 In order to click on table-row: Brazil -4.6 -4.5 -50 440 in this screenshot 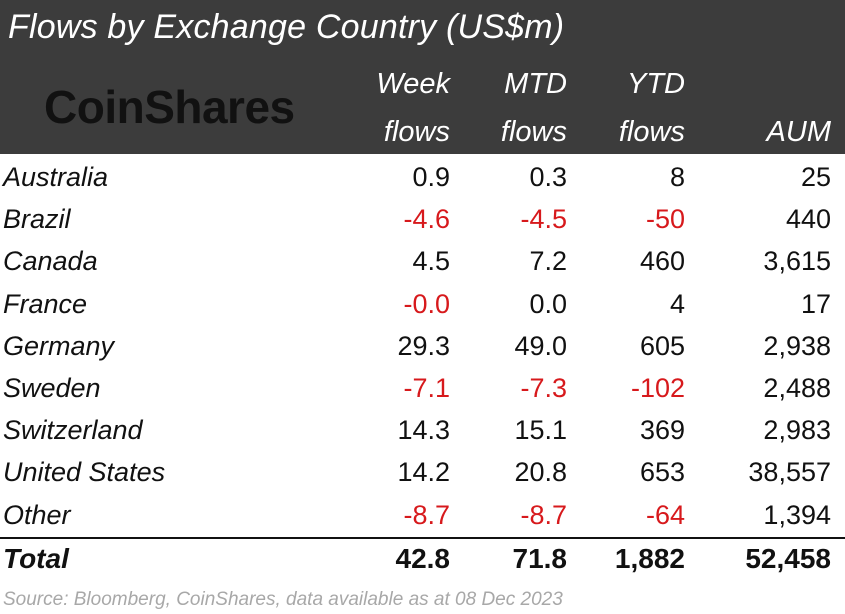, I will do `click(422, 220)`.